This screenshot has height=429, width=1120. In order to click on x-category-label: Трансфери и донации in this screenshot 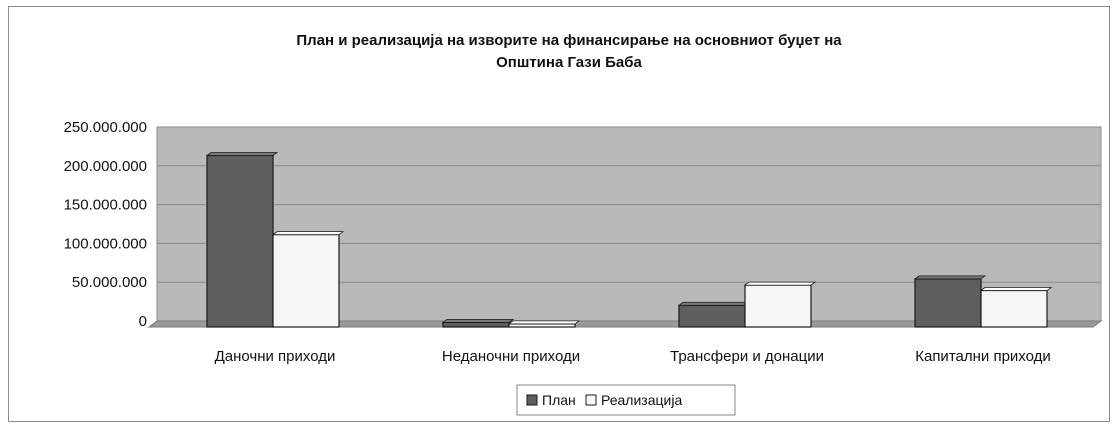, I will do `click(747, 356)`.